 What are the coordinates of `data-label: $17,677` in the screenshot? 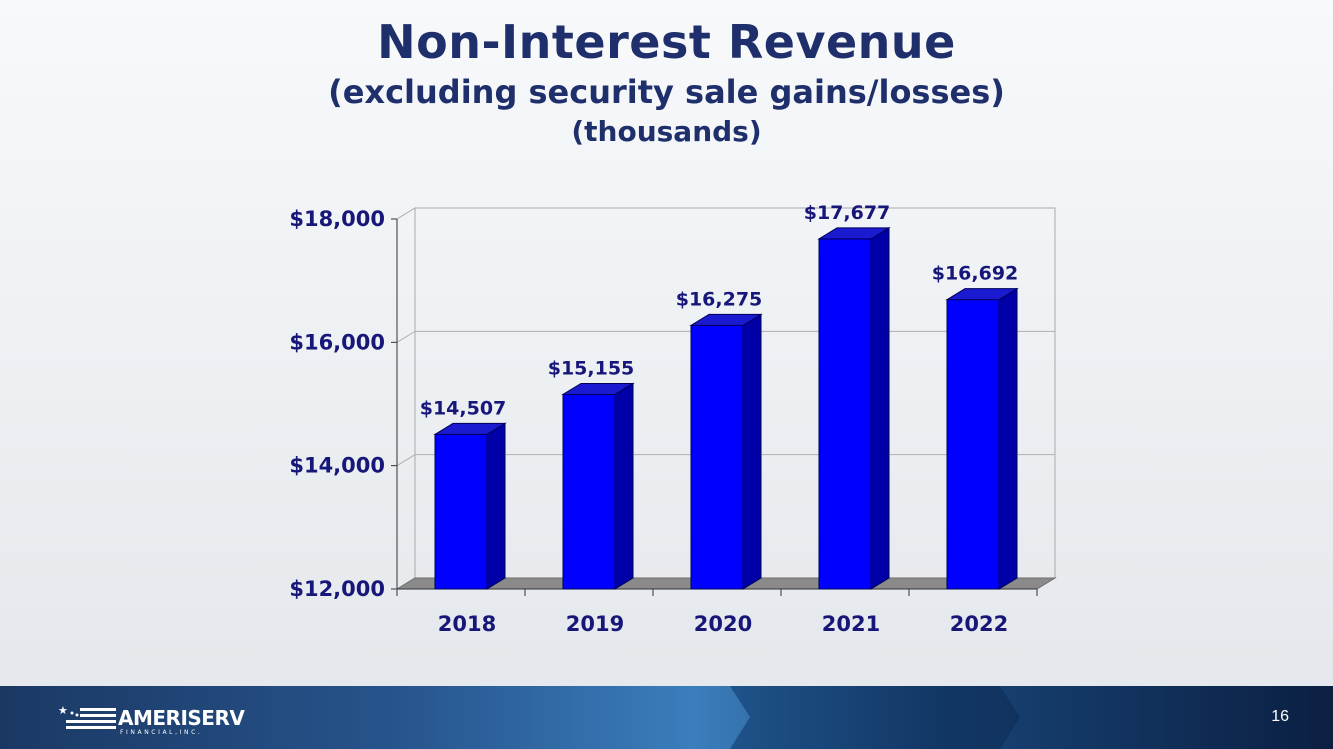 It's located at (847, 213).